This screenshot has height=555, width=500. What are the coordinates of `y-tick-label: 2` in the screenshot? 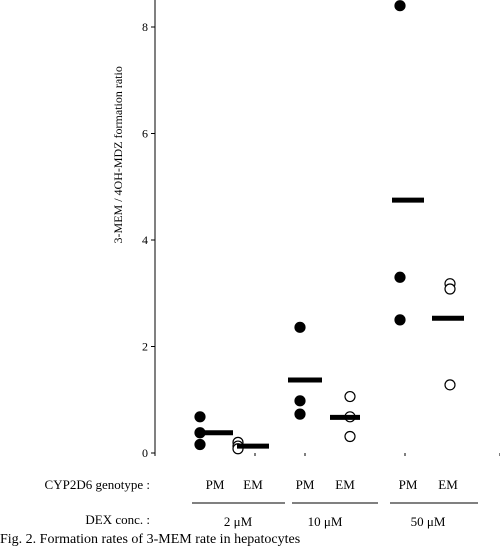 It's located at (145, 347).